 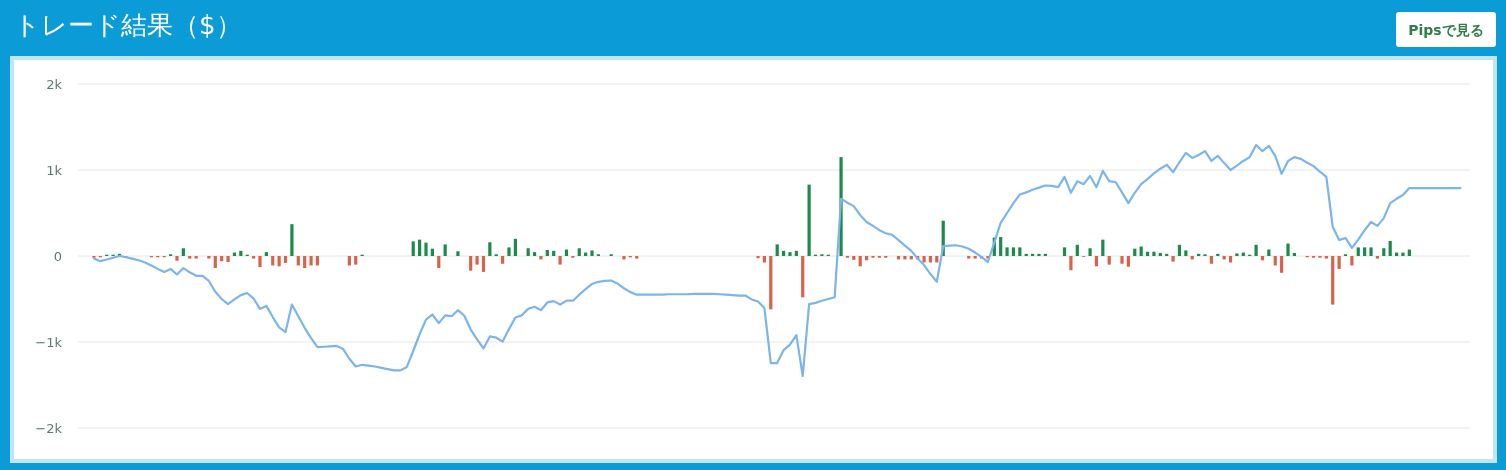 What do you see at coordinates (1446, 29) in the screenshot?
I see `view-button: Pipsで見る` at bounding box center [1446, 29].